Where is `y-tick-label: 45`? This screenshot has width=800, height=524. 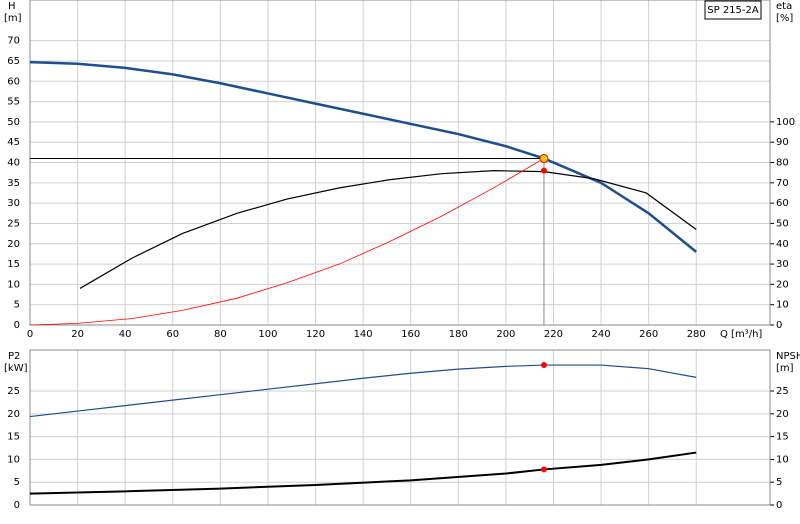 y-tick-label: 45 is located at coordinates (13, 142).